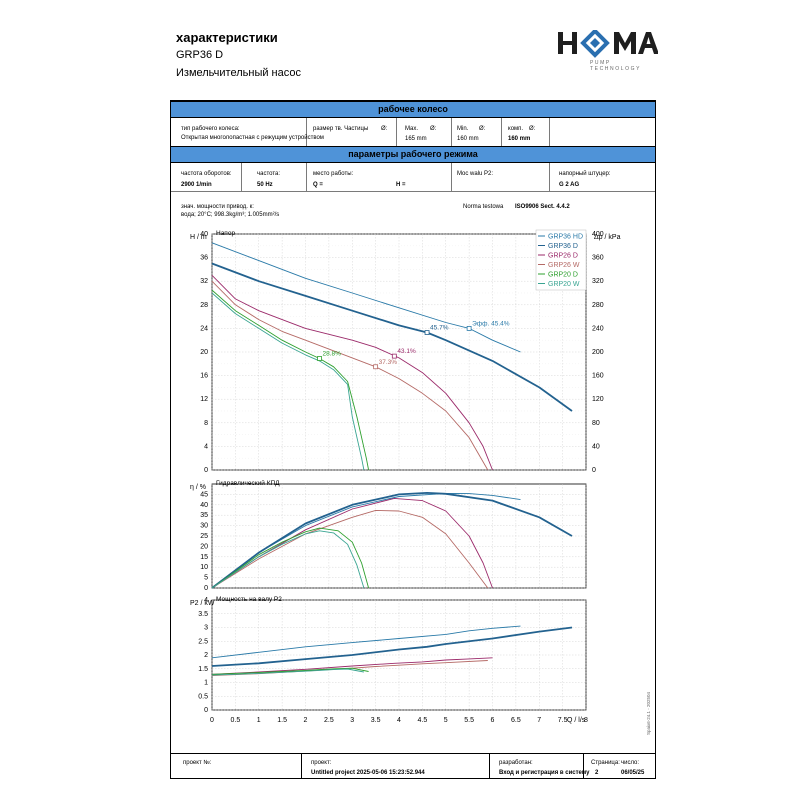  What do you see at coordinates (206, 174) in the screenshot?
I see `speed-label: частота оборотов:` at bounding box center [206, 174].